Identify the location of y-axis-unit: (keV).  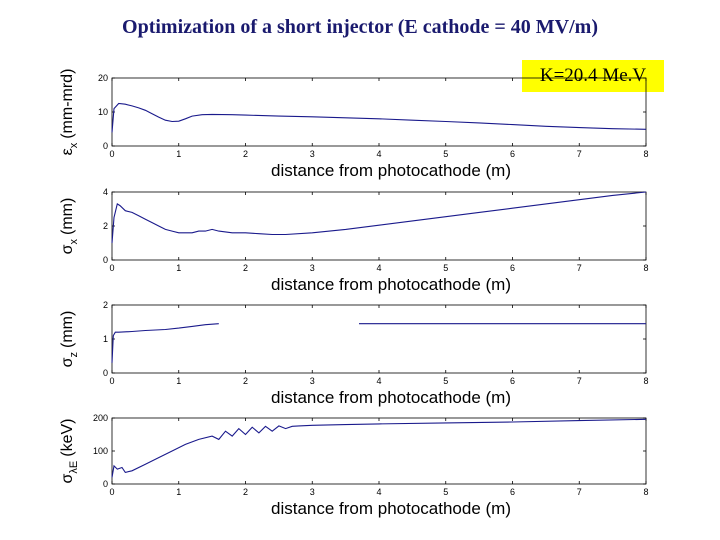
(67, 438).